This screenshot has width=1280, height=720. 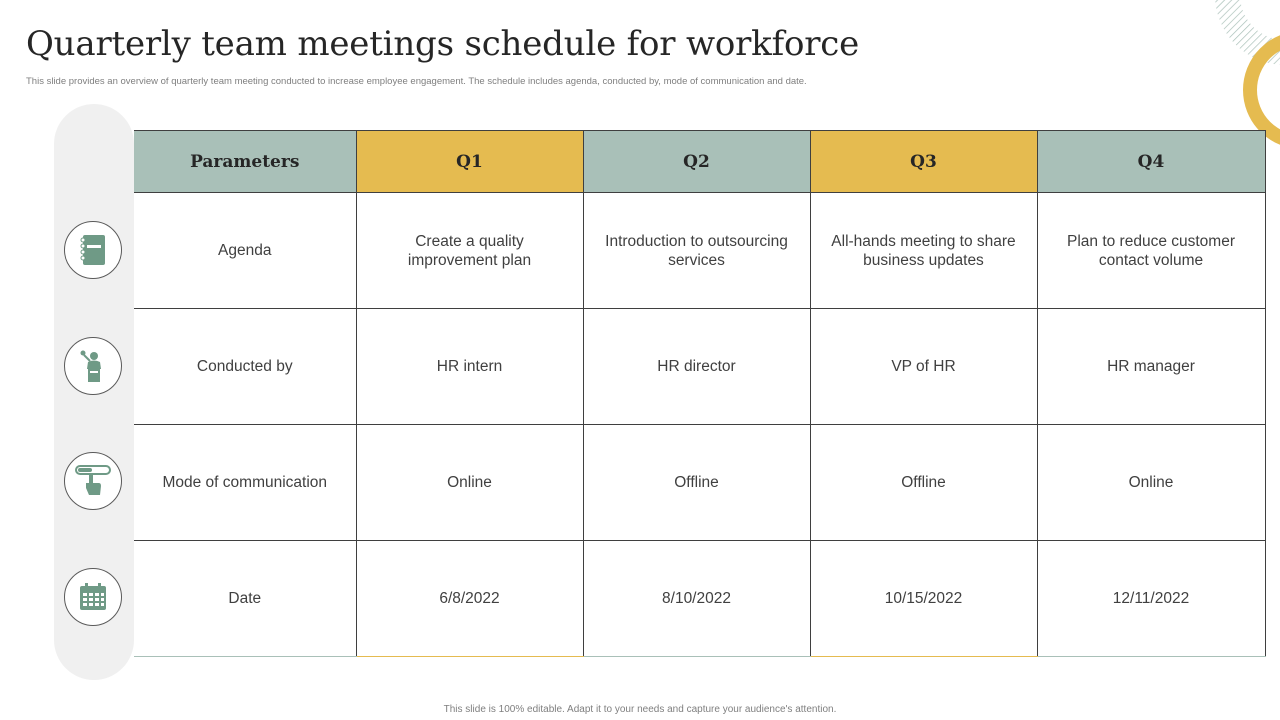 What do you see at coordinates (93, 481) in the screenshot?
I see `hand-touch-icon` at bounding box center [93, 481].